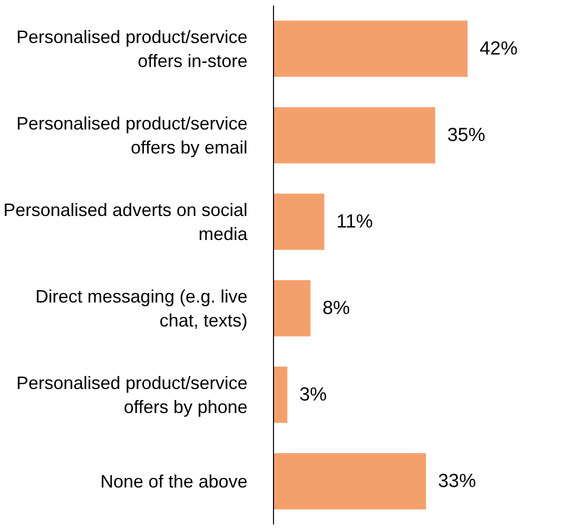 The width and height of the screenshot is (568, 529). What do you see at coordinates (141, 308) in the screenshot?
I see `y-tick-label: Direct messaging (e.g. live chat, texts)` at bounding box center [141, 308].